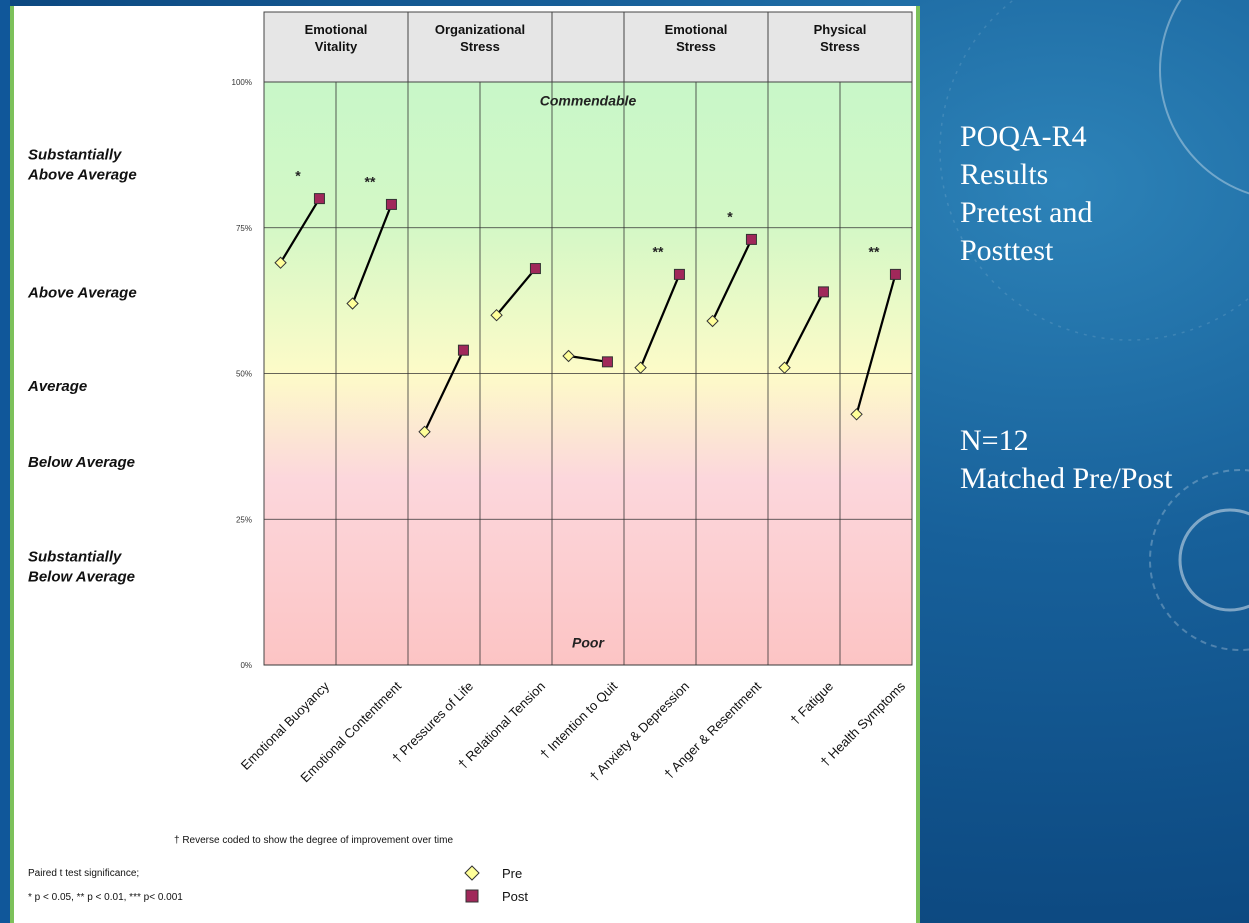  I want to click on performance-band-label: Substantially Below Average, so click(81, 567).